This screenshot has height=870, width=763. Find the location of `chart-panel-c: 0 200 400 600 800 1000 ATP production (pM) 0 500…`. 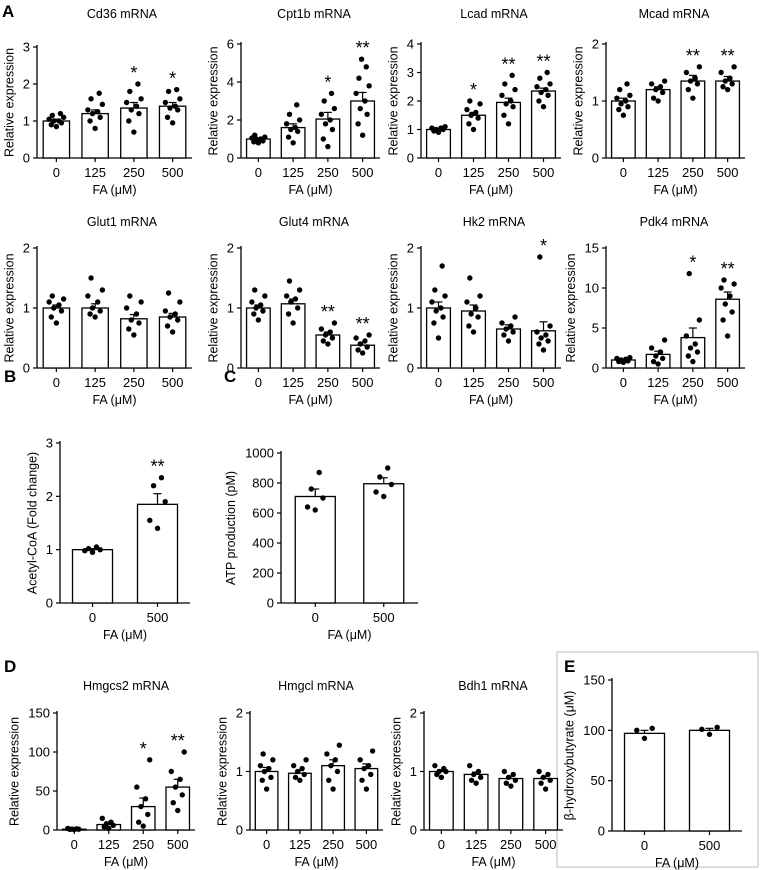

chart-panel-c: 0 200 400 600 800 1000 ATP production (pM) 0 500… is located at coordinates (321, 544).